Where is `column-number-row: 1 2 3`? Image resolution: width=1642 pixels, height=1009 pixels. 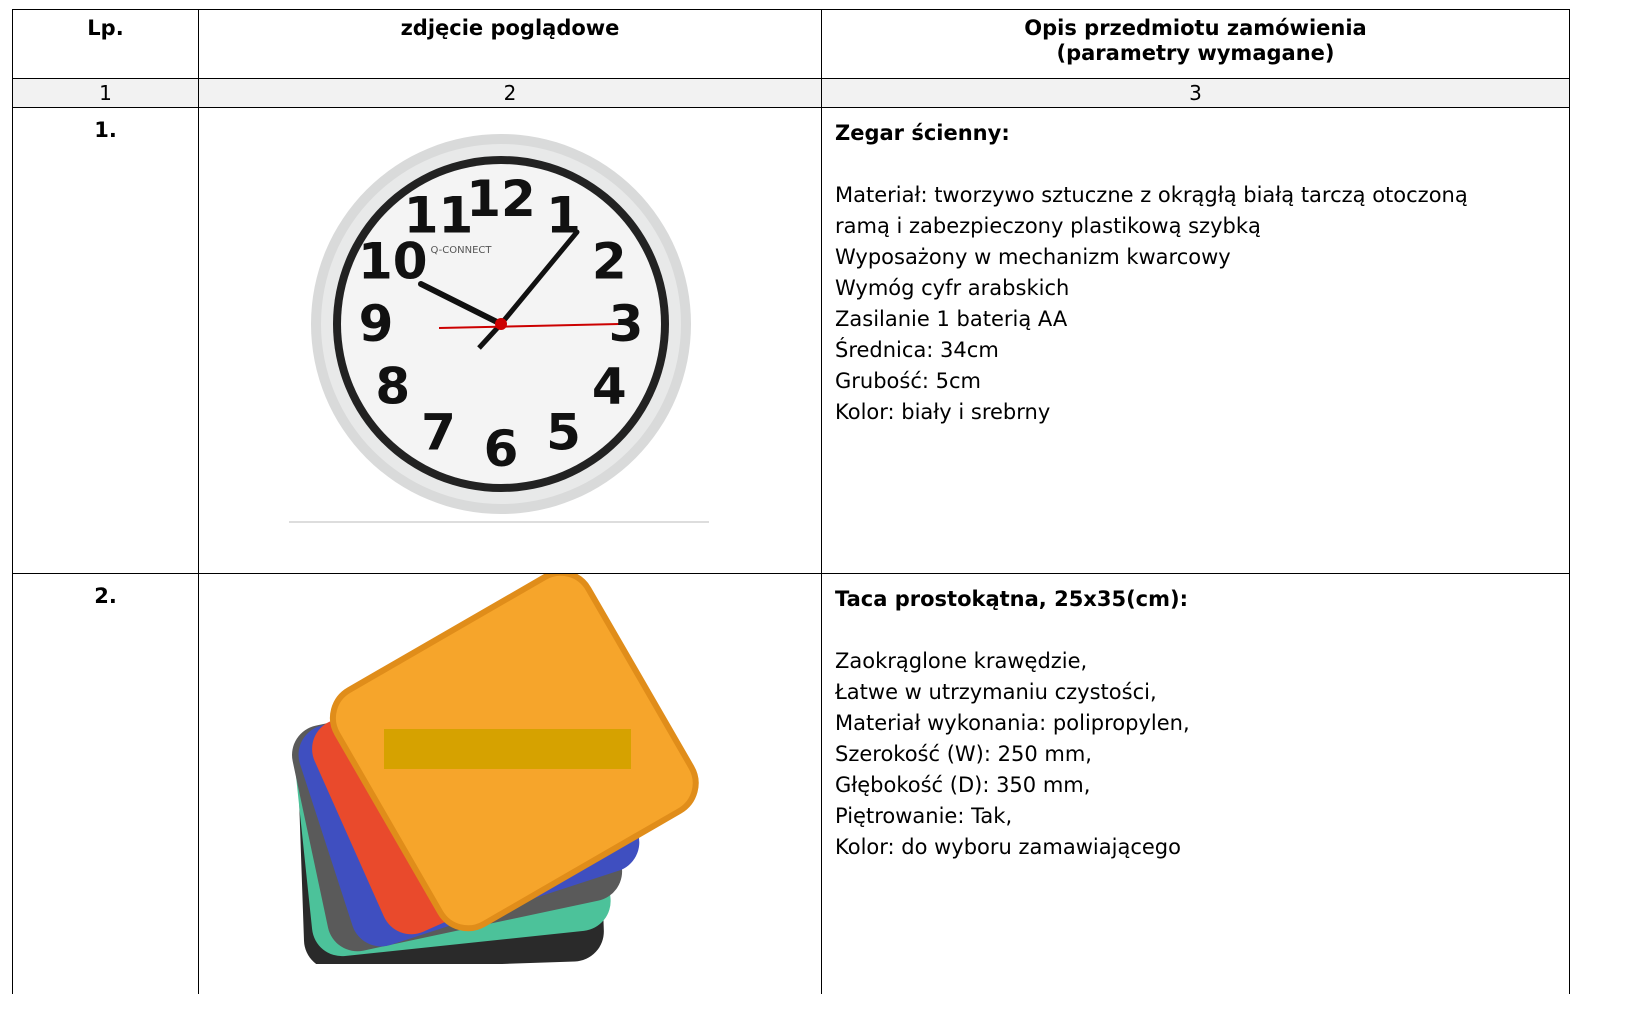 column-number-row: 1 2 3 is located at coordinates (791, 93).